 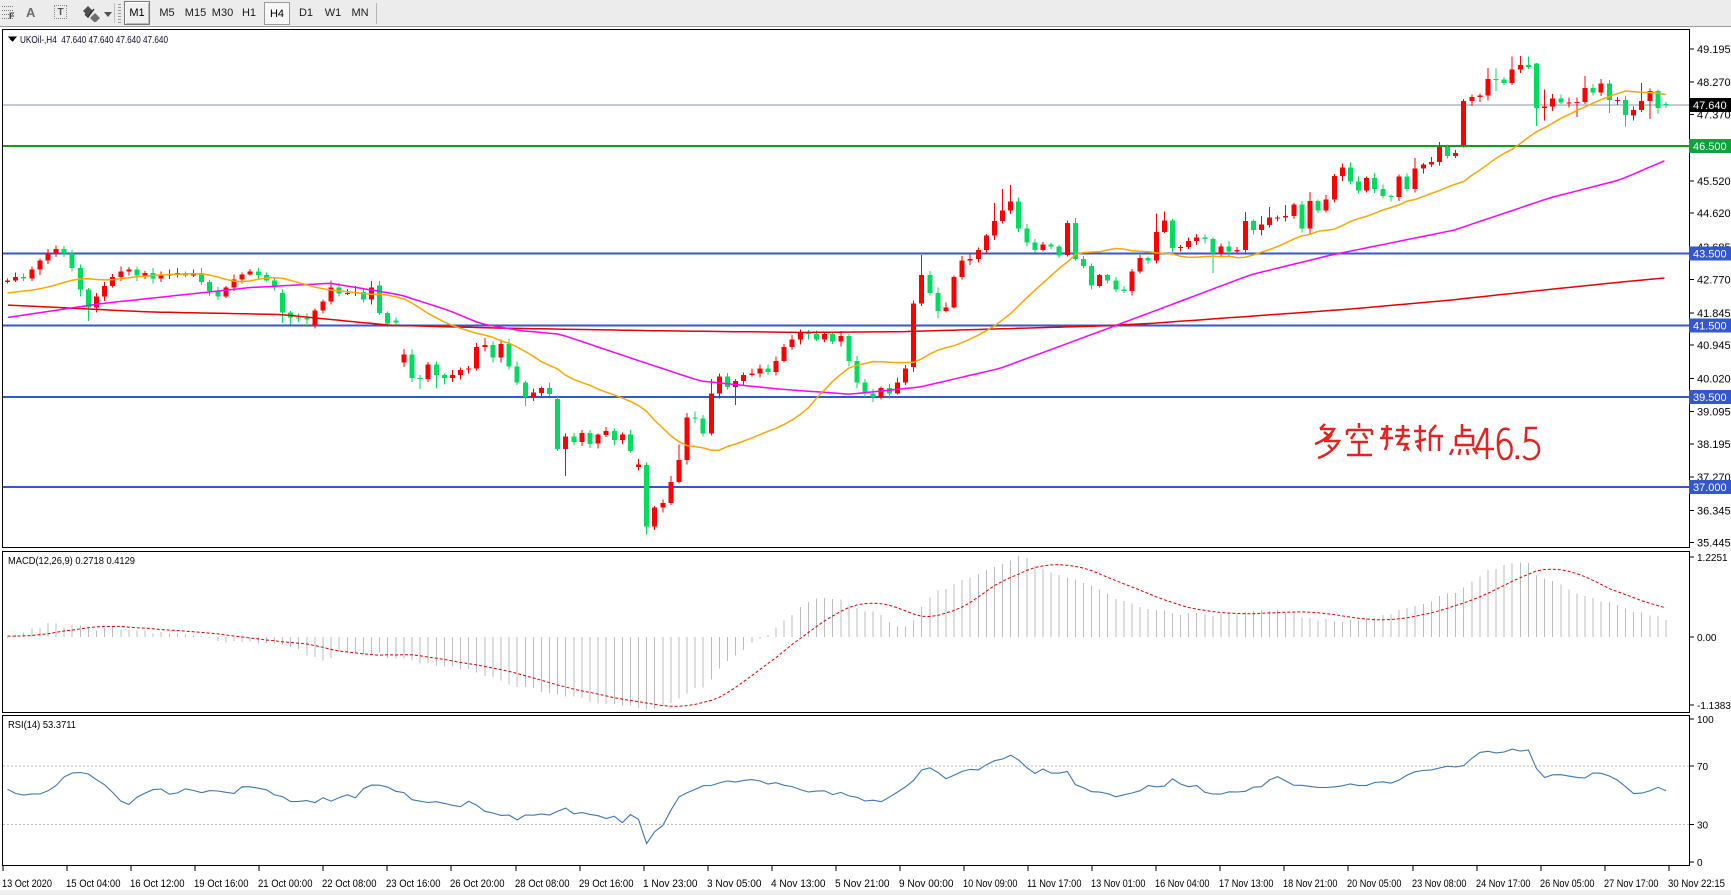 I want to click on svg-text: 24 Nov 17:00, so click(x=1503, y=884).